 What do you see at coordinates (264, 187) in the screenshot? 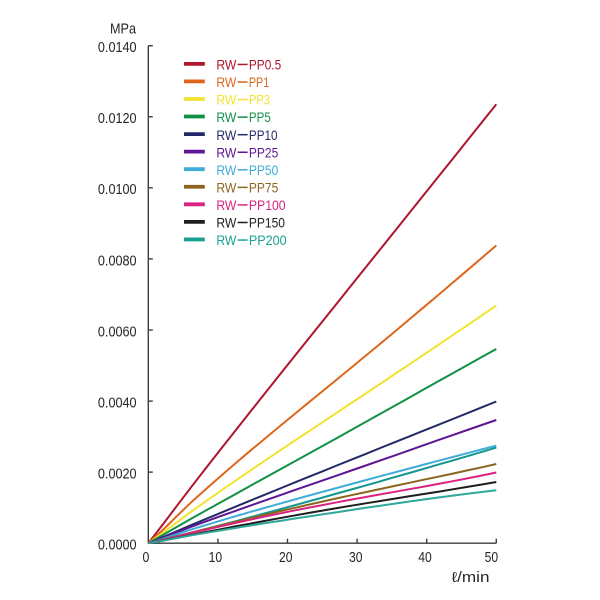
I see `svg-text: PP75` at bounding box center [264, 187].